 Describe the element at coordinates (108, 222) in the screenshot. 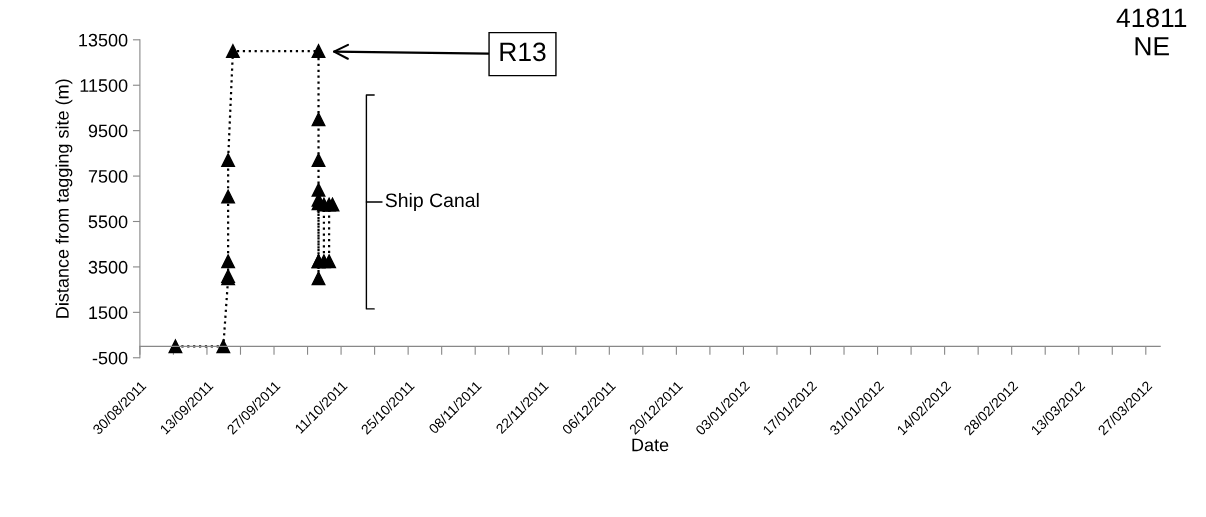

I see `y-tick-label: 5500` at that location.